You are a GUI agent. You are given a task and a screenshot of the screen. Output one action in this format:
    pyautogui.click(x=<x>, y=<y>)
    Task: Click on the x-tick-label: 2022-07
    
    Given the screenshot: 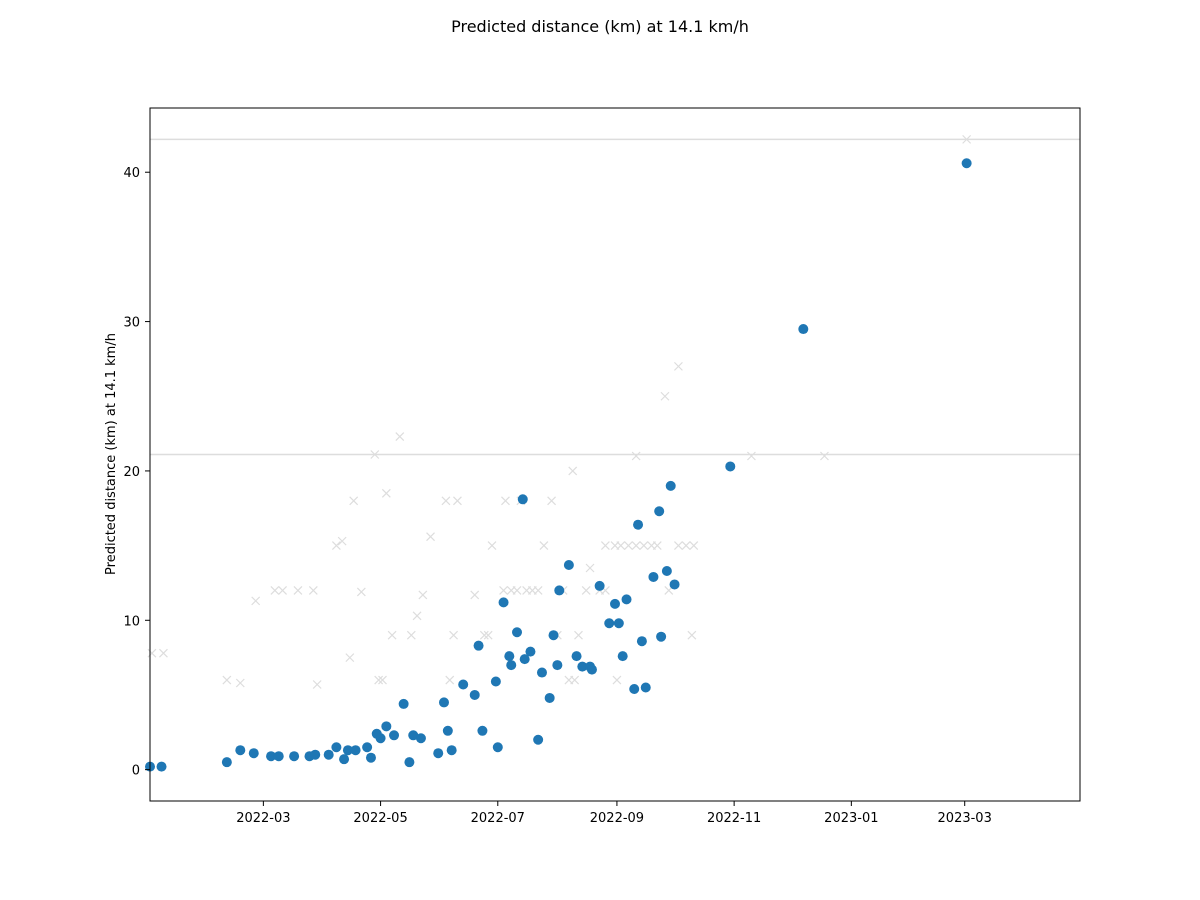 What is the action you would take?
    pyautogui.click(x=498, y=818)
    